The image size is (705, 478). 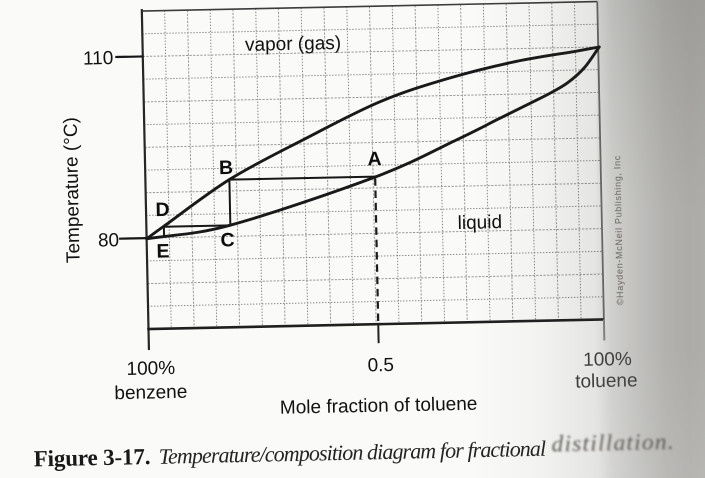 What do you see at coordinates (379, 406) in the screenshot?
I see `svg-text: Mole fraction of toluene` at bounding box center [379, 406].